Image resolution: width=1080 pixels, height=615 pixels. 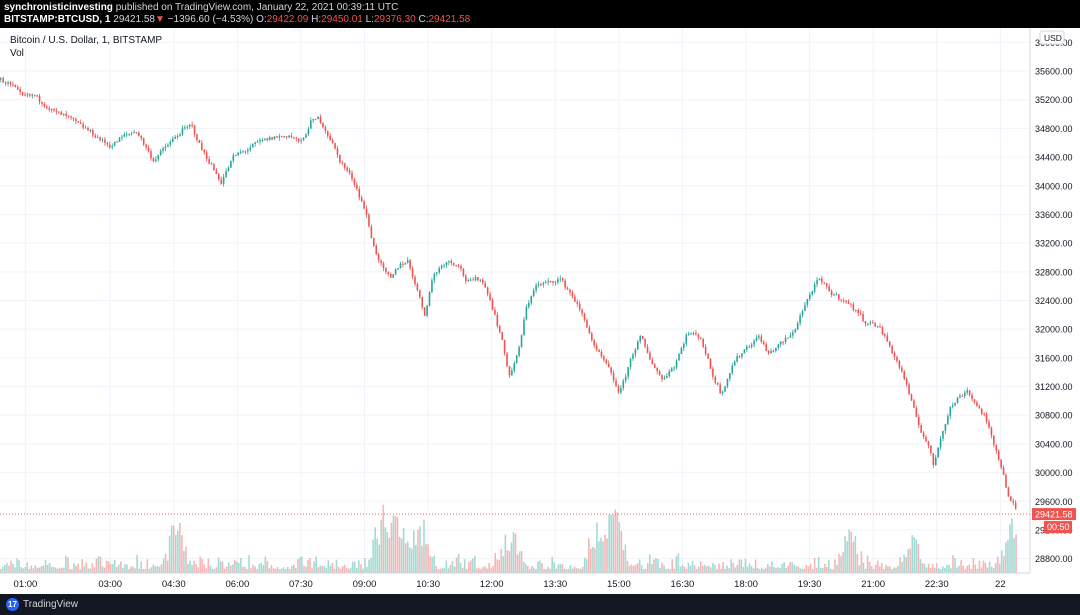 I want to click on publisher-name: synchronisticinvesting, so click(x=58, y=7).